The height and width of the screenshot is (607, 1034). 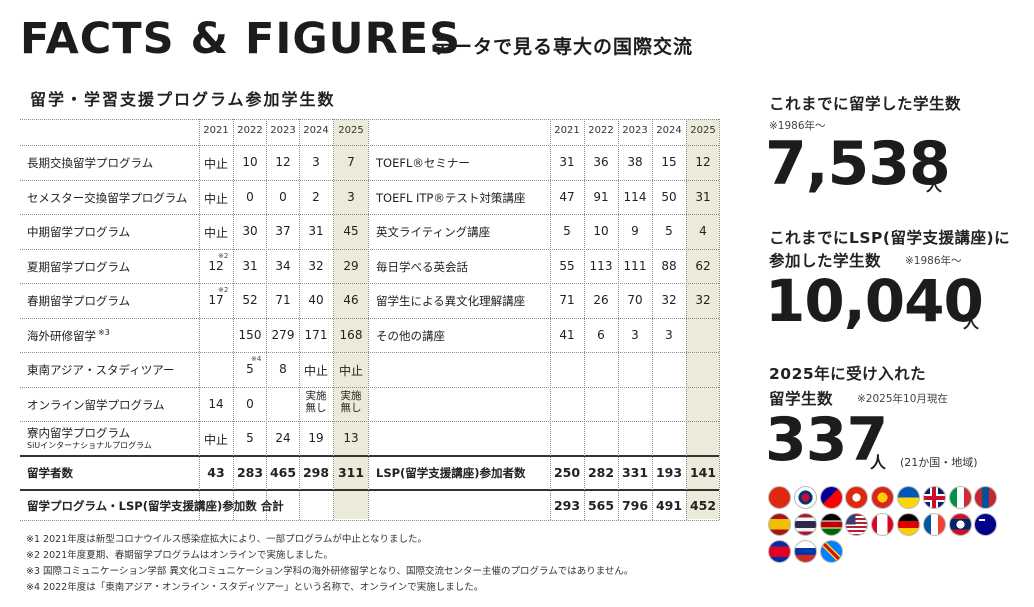 I want to click on section-title: 留学・学習支援プログラム参加学生数, so click(x=183, y=99).